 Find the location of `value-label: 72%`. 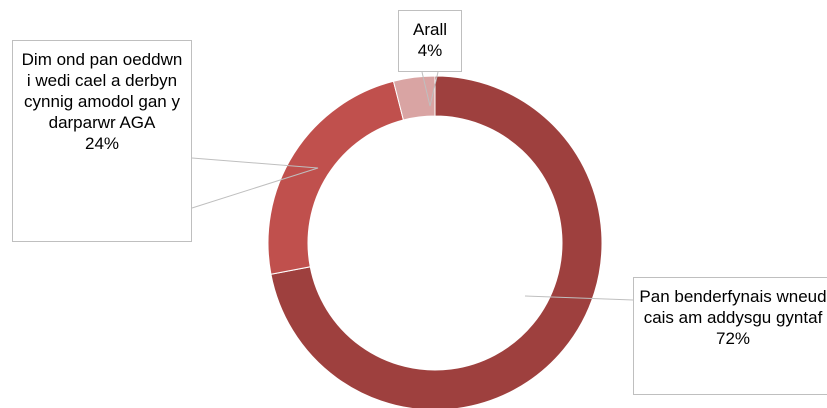

value-label: 72% is located at coordinates (733, 338).